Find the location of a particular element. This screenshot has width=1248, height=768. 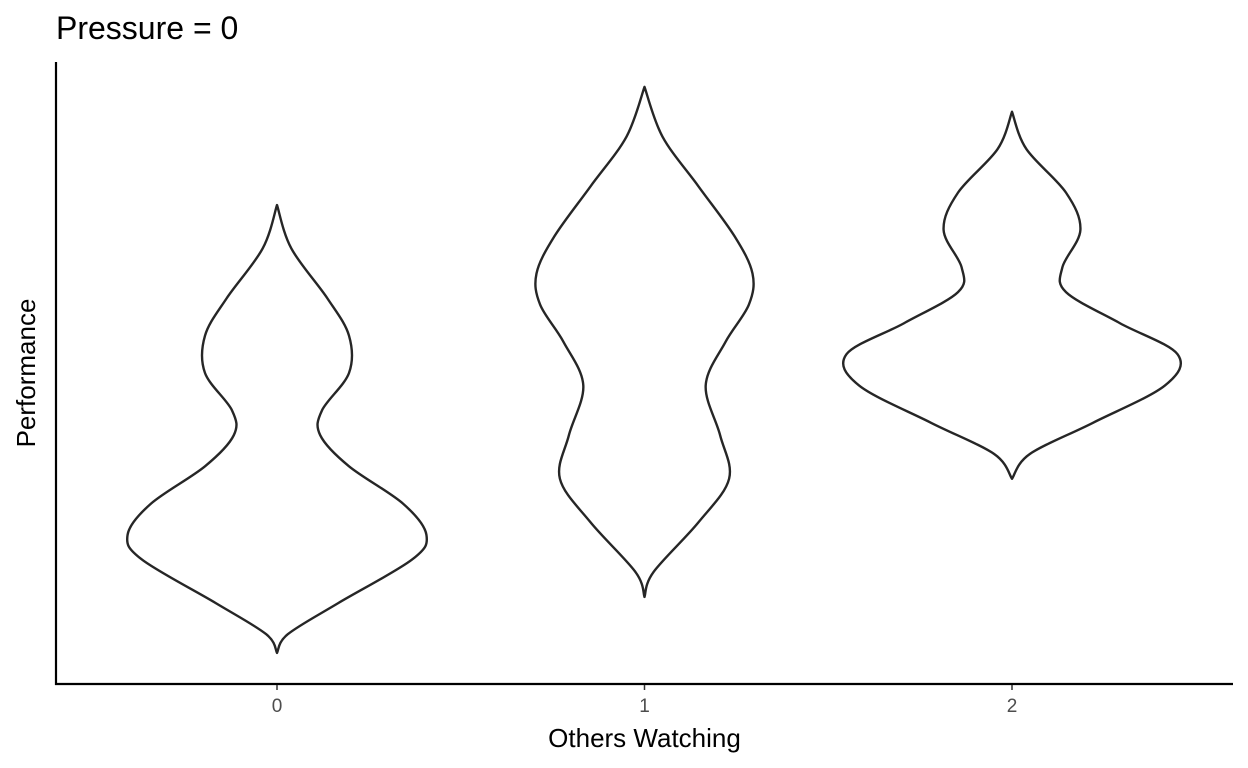

x-tick-label-2: 2 is located at coordinates (1012, 706).